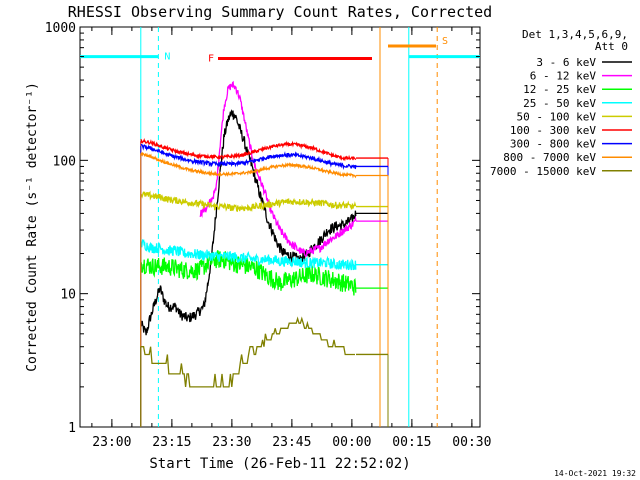 The image size is (640, 480). Describe the element at coordinates (167, 57) in the screenshot. I see `annotation-label: N` at that location.